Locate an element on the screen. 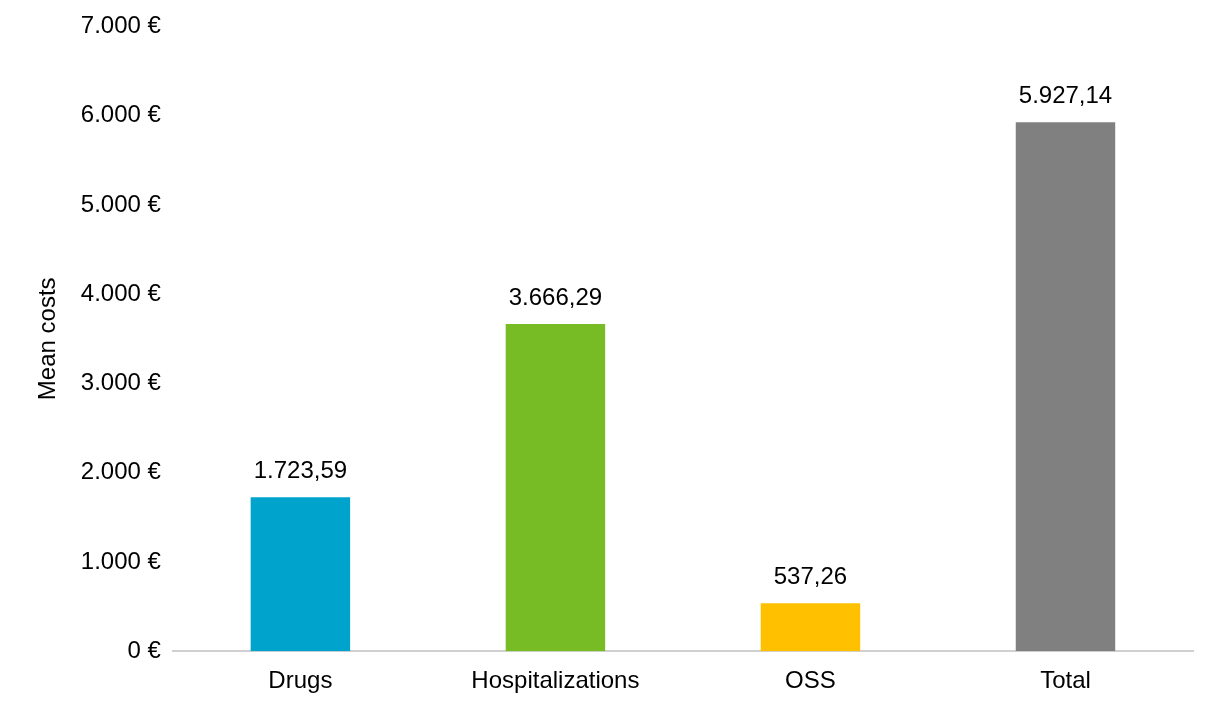 This screenshot has width=1213, height=718. y-axis-title: Mean costs is located at coordinates (47, 339).